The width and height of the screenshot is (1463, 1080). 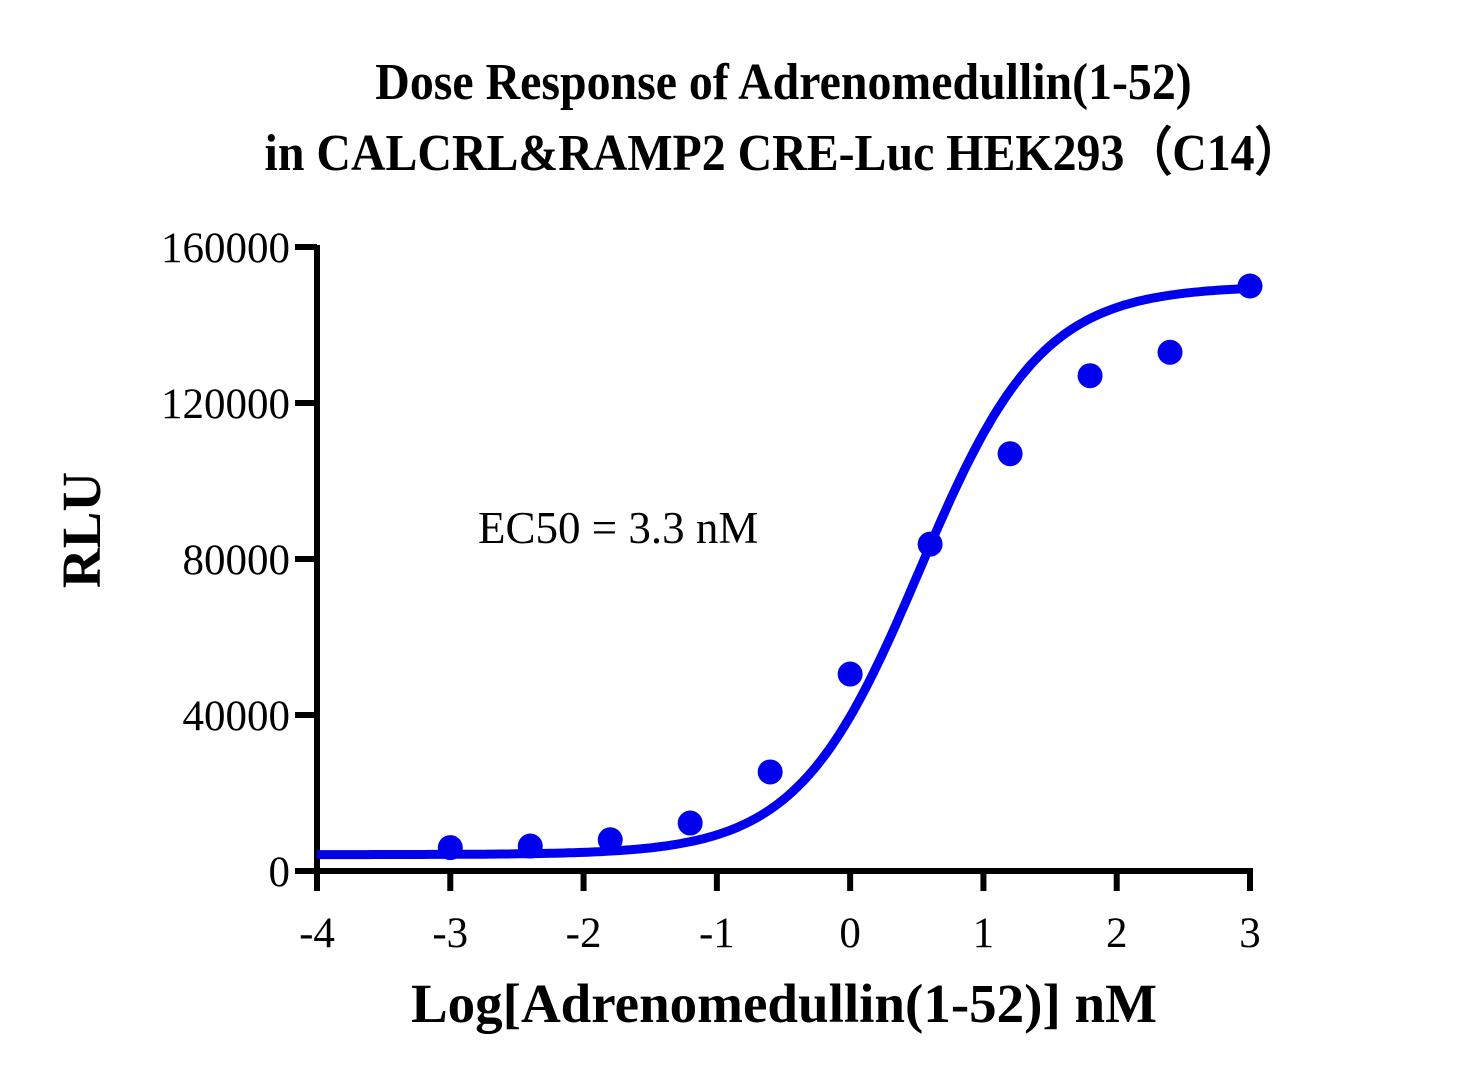 I want to click on x-tick-label: -3, so click(x=450, y=933).